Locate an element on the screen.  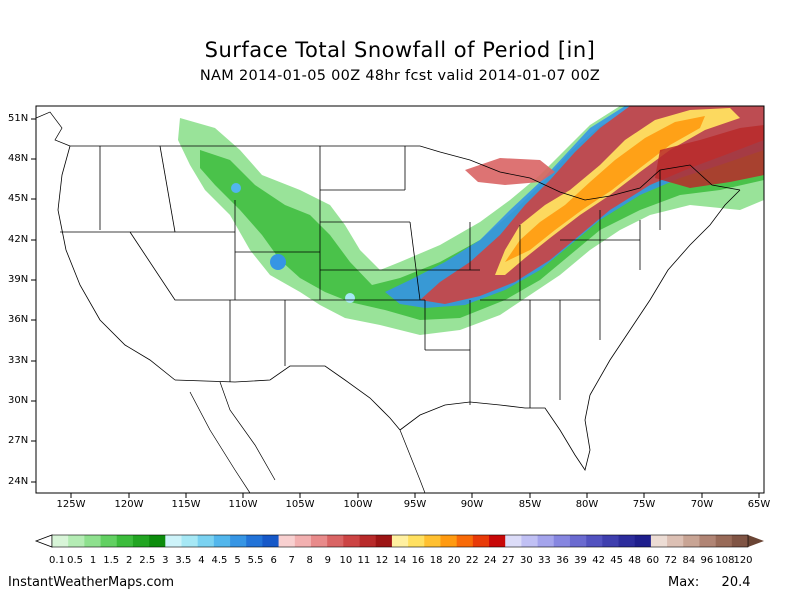
colorbar-label: 6 is located at coordinates (273, 560).